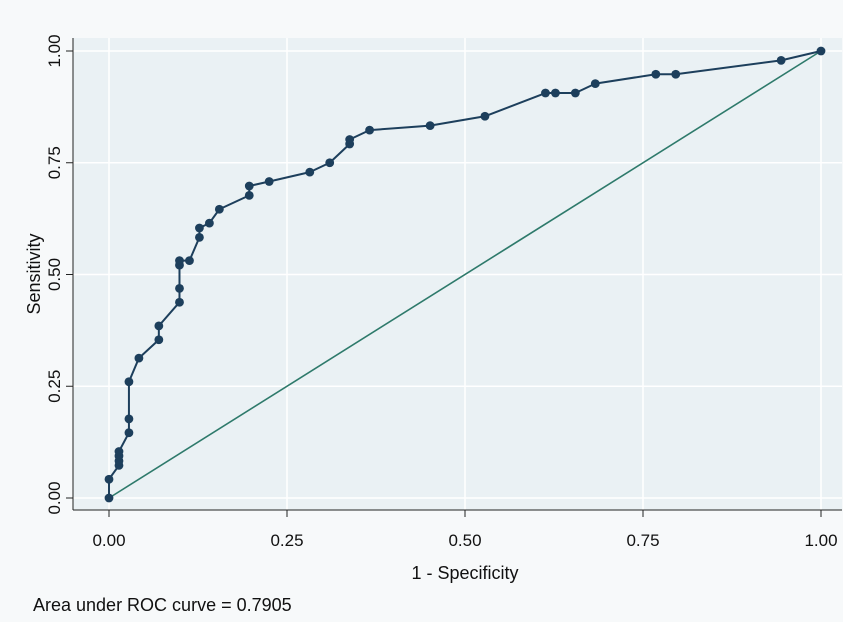 The height and width of the screenshot is (622, 843). I want to click on x-tick-label: 0.75, so click(642, 540).